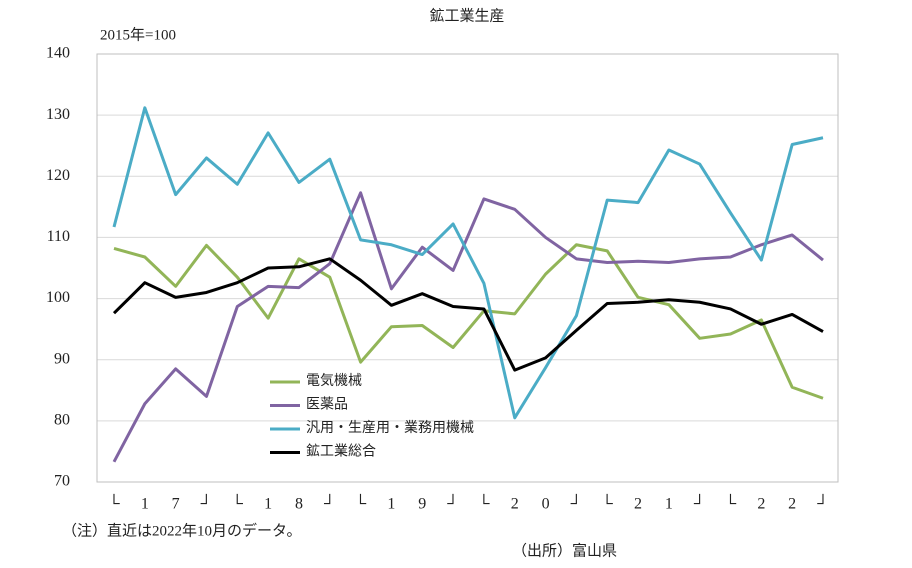  I want to click on legend-label: 医薬品, so click(327, 405).